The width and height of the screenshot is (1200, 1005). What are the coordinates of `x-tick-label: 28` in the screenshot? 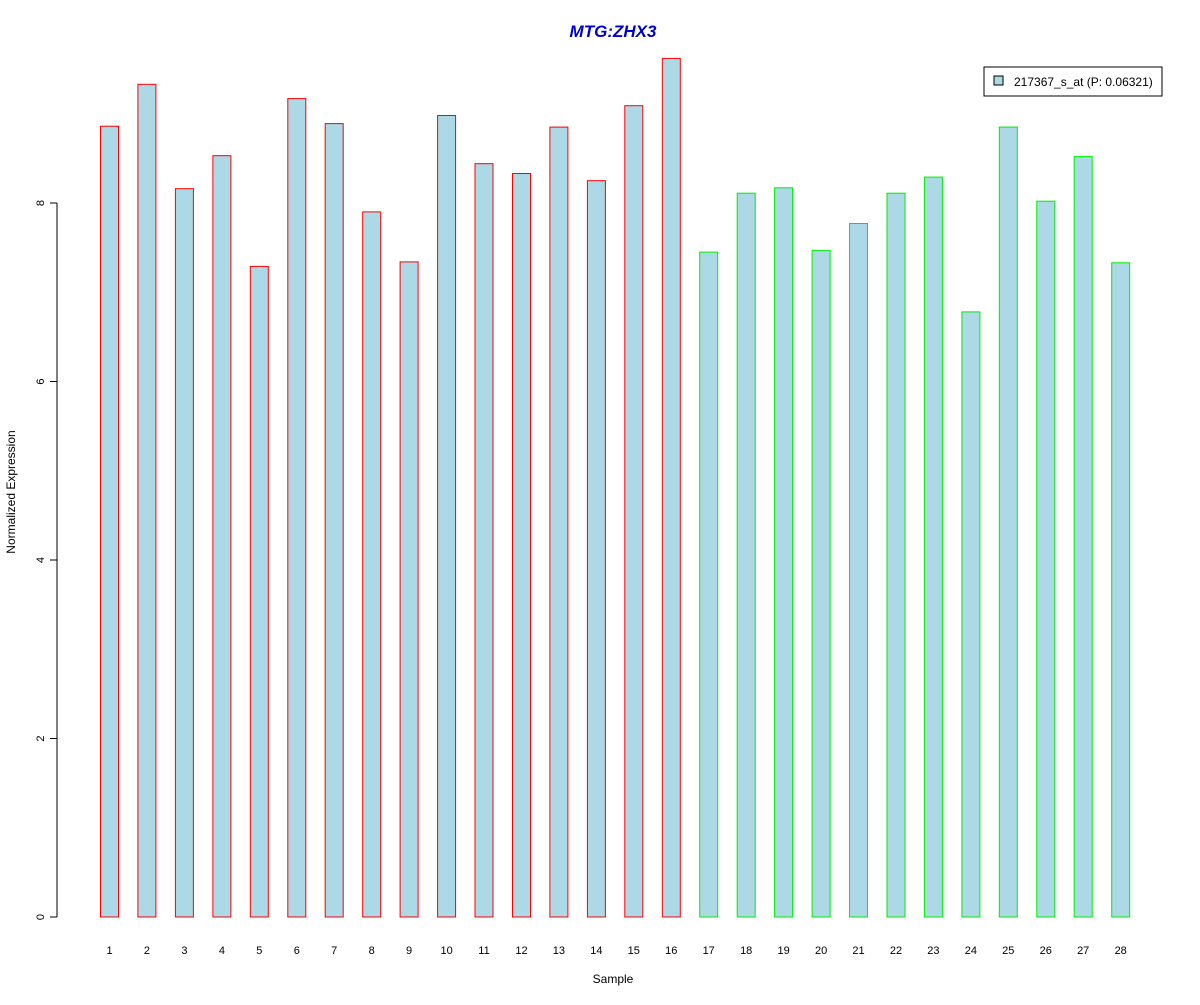 It's located at (1121, 951).